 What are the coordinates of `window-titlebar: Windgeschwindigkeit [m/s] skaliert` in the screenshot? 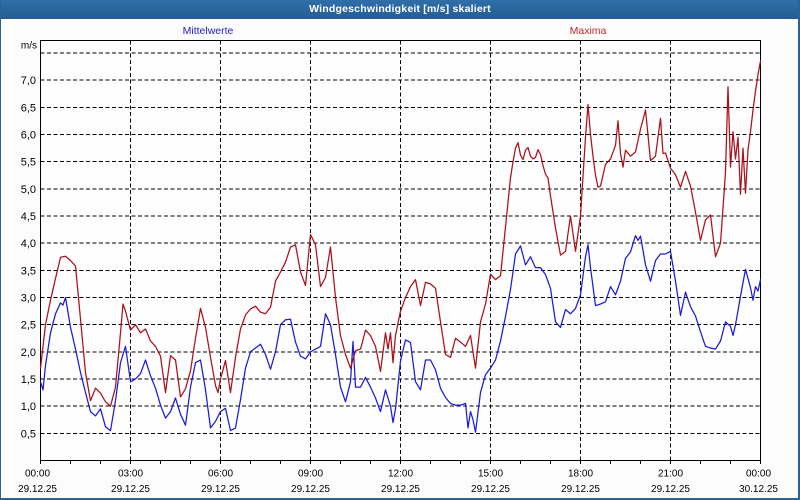 It's located at (400, 9).